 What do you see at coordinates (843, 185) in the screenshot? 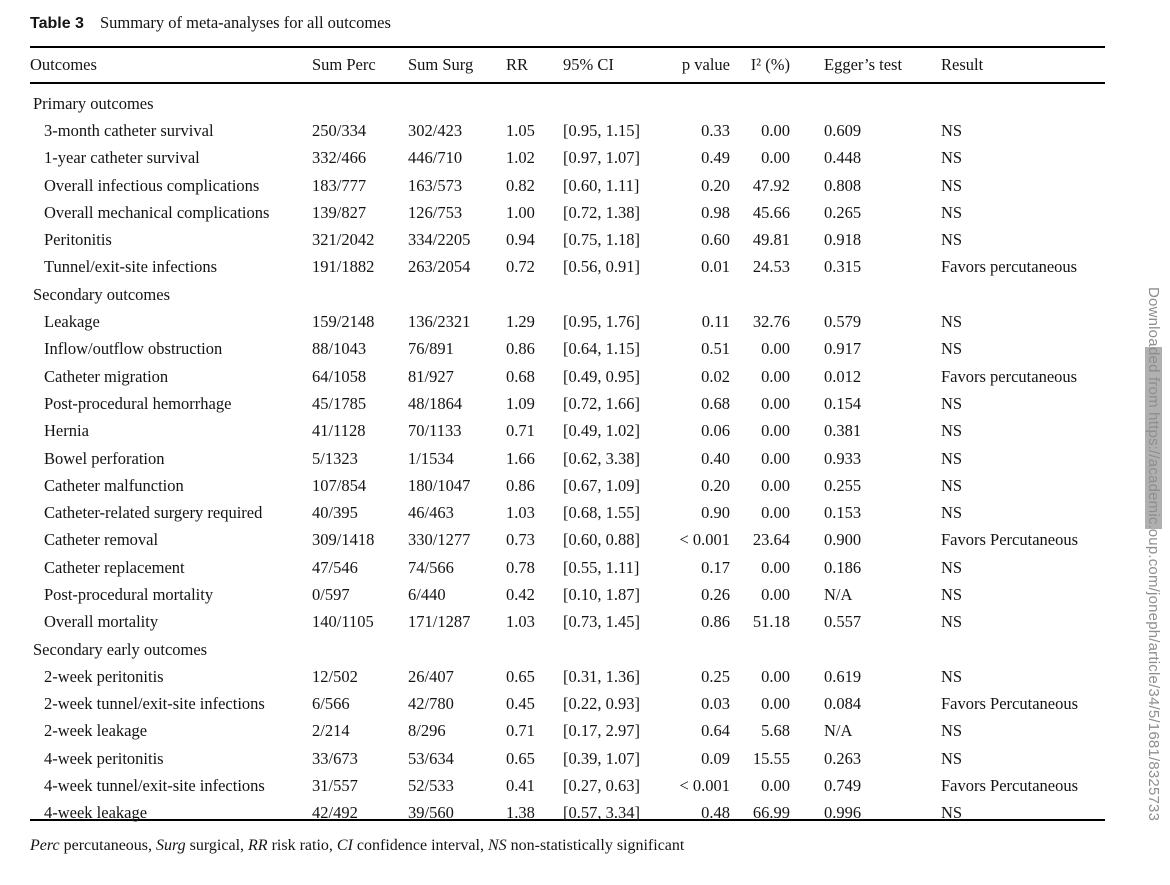
I see `table-cell: 0.808` at bounding box center [843, 185].